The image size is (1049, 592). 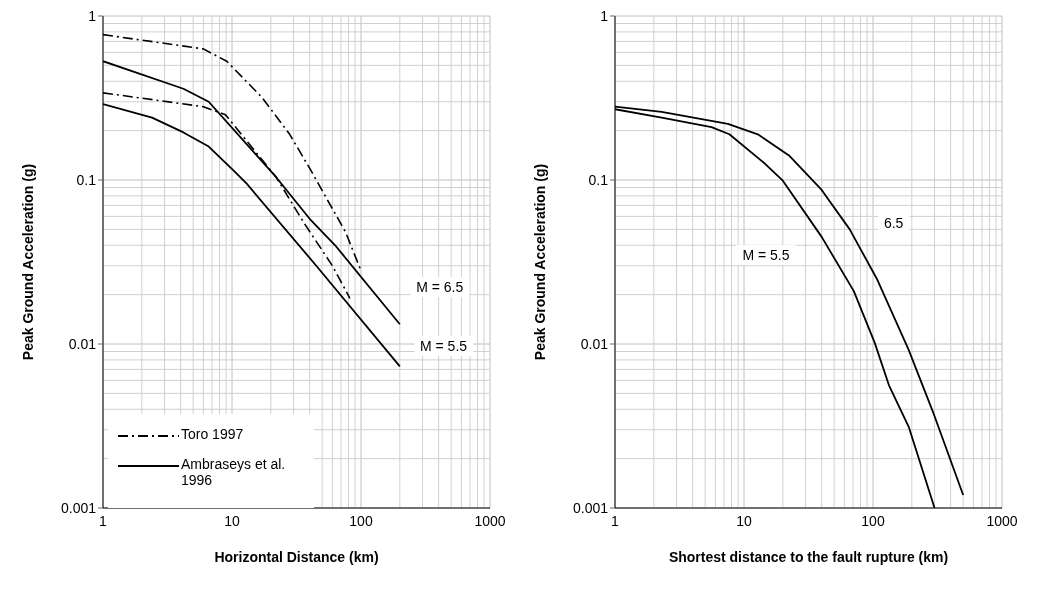 What do you see at coordinates (296, 557) in the screenshot?
I see `x-axis-title: Horizontal Distance (km)` at bounding box center [296, 557].